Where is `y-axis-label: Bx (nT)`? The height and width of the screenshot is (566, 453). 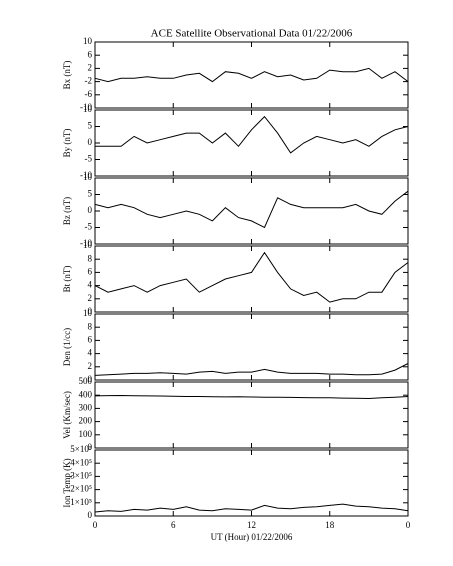
y-axis-label: Bx (nT) is located at coordinates (67, 75).